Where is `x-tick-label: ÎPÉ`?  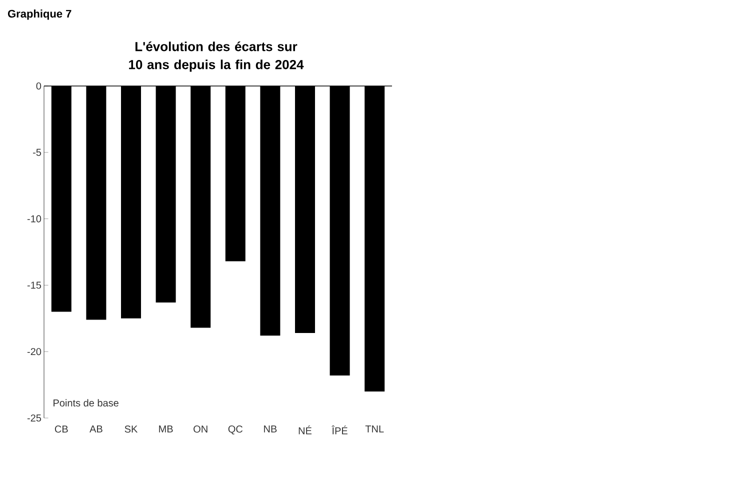
x-tick-label: ÎPÉ is located at coordinates (340, 430).